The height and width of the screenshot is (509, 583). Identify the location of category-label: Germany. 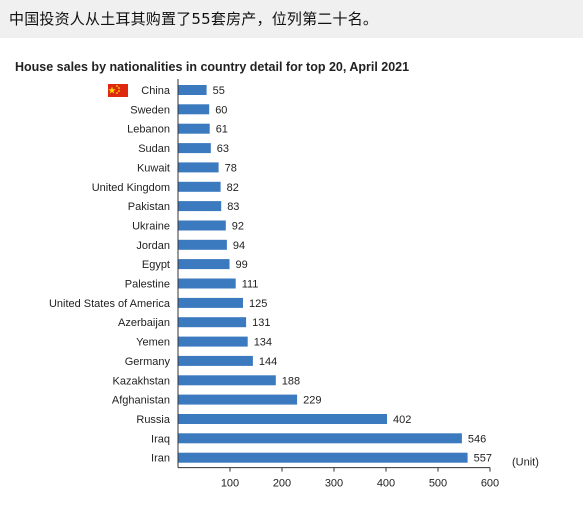
(148, 362).